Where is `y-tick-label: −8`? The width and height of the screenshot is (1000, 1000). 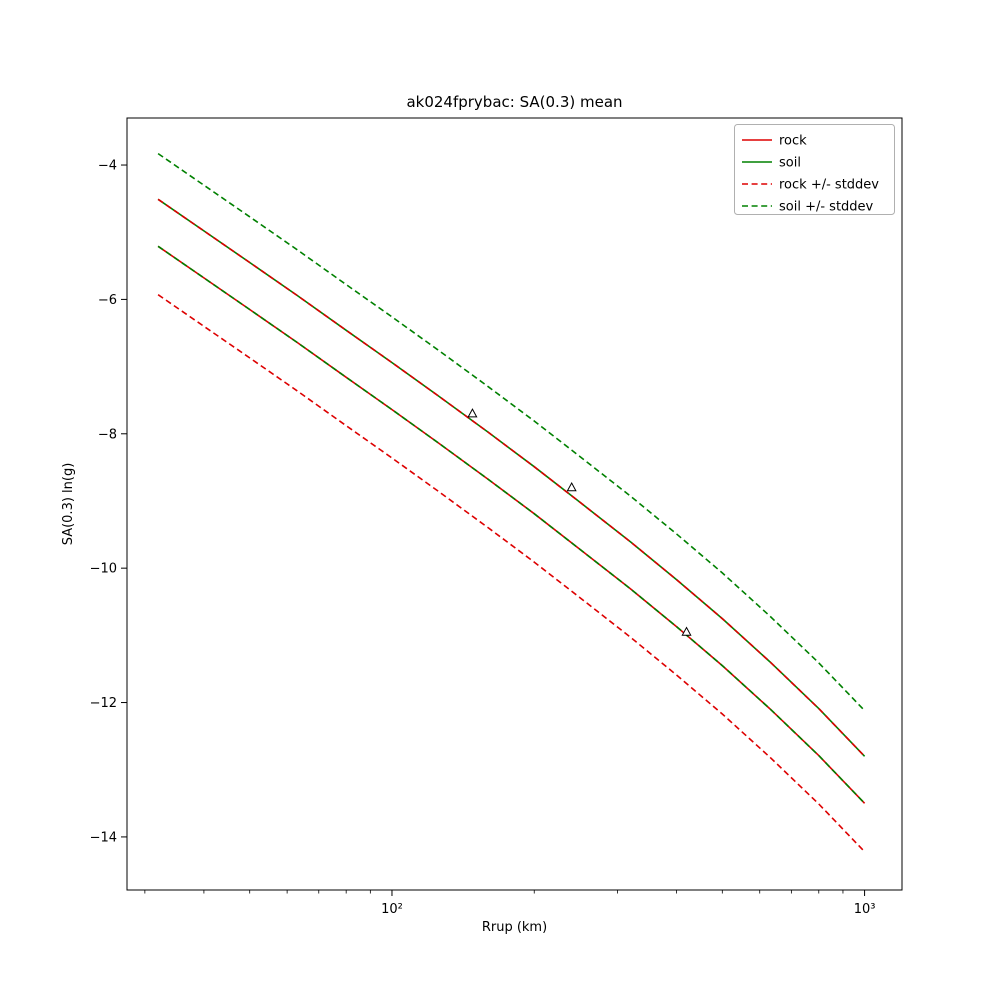
y-tick-label: −8 is located at coordinates (107, 434).